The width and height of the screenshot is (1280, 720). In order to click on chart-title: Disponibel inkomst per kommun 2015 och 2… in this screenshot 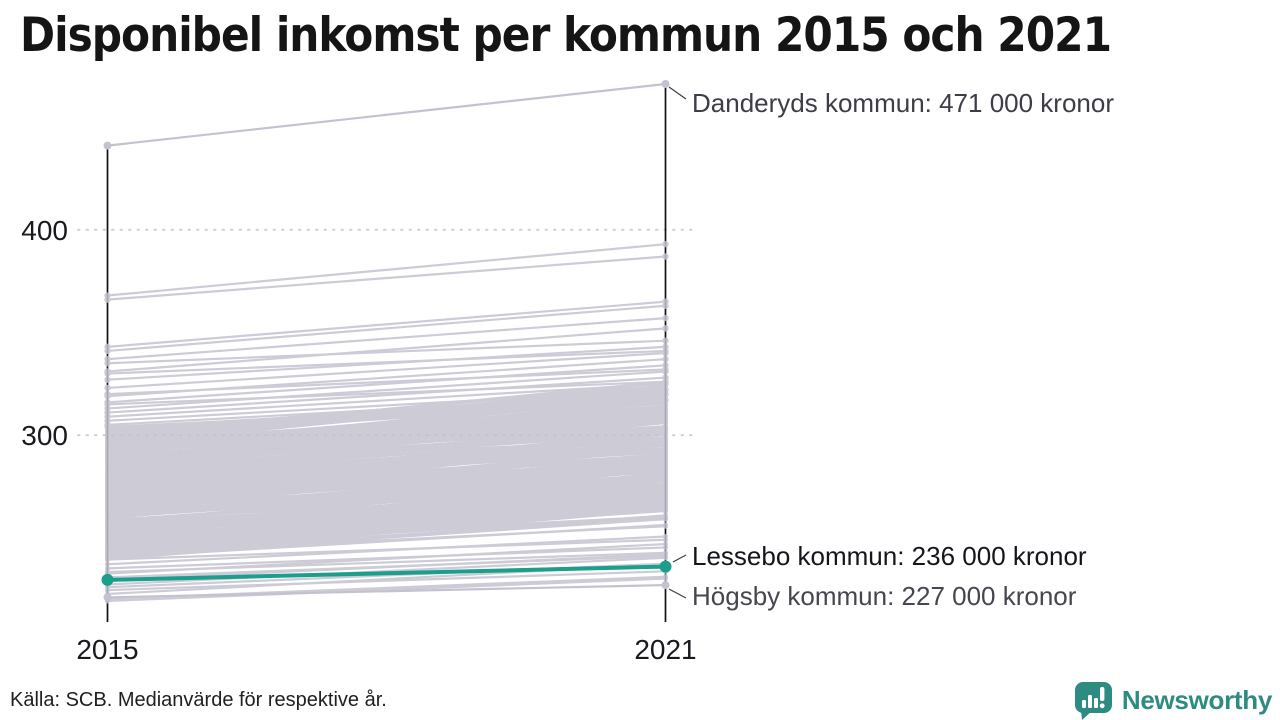, I will do `click(566, 35)`.